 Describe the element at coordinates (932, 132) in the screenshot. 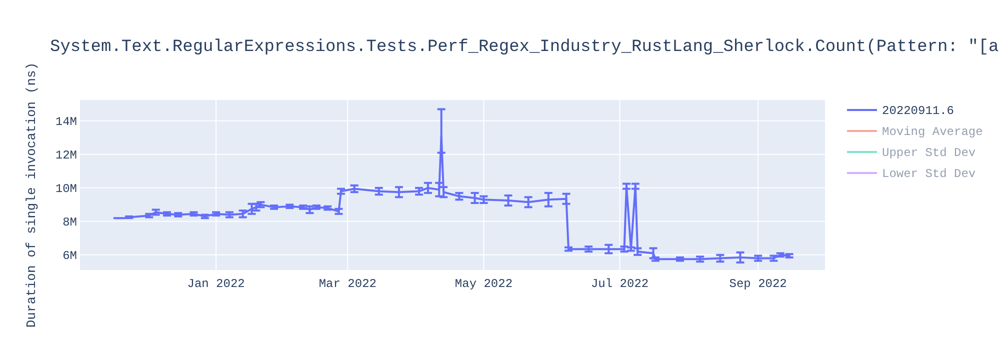

I see `legend-label: Moving Average` at that location.